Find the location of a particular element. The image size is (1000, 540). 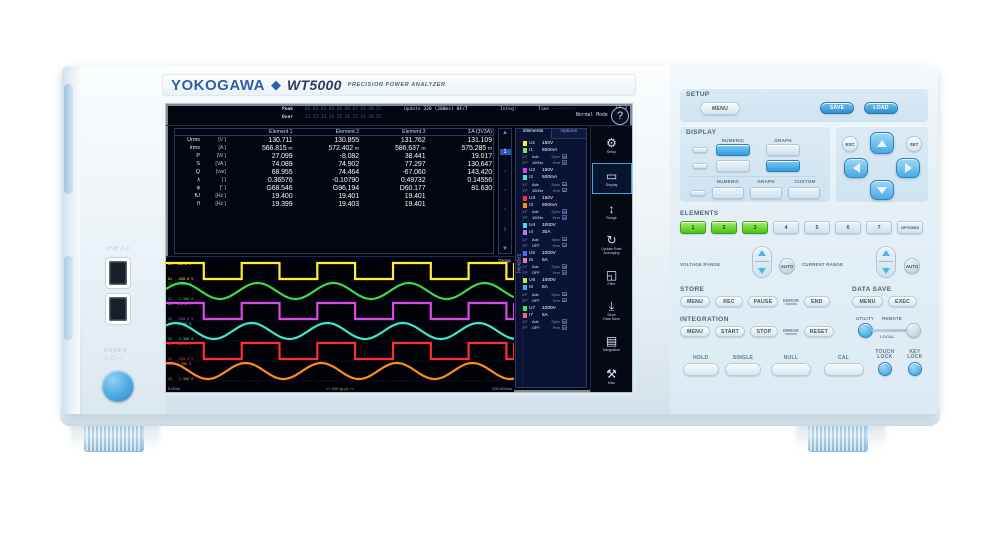

touch-lock-button is located at coordinates (884, 369).